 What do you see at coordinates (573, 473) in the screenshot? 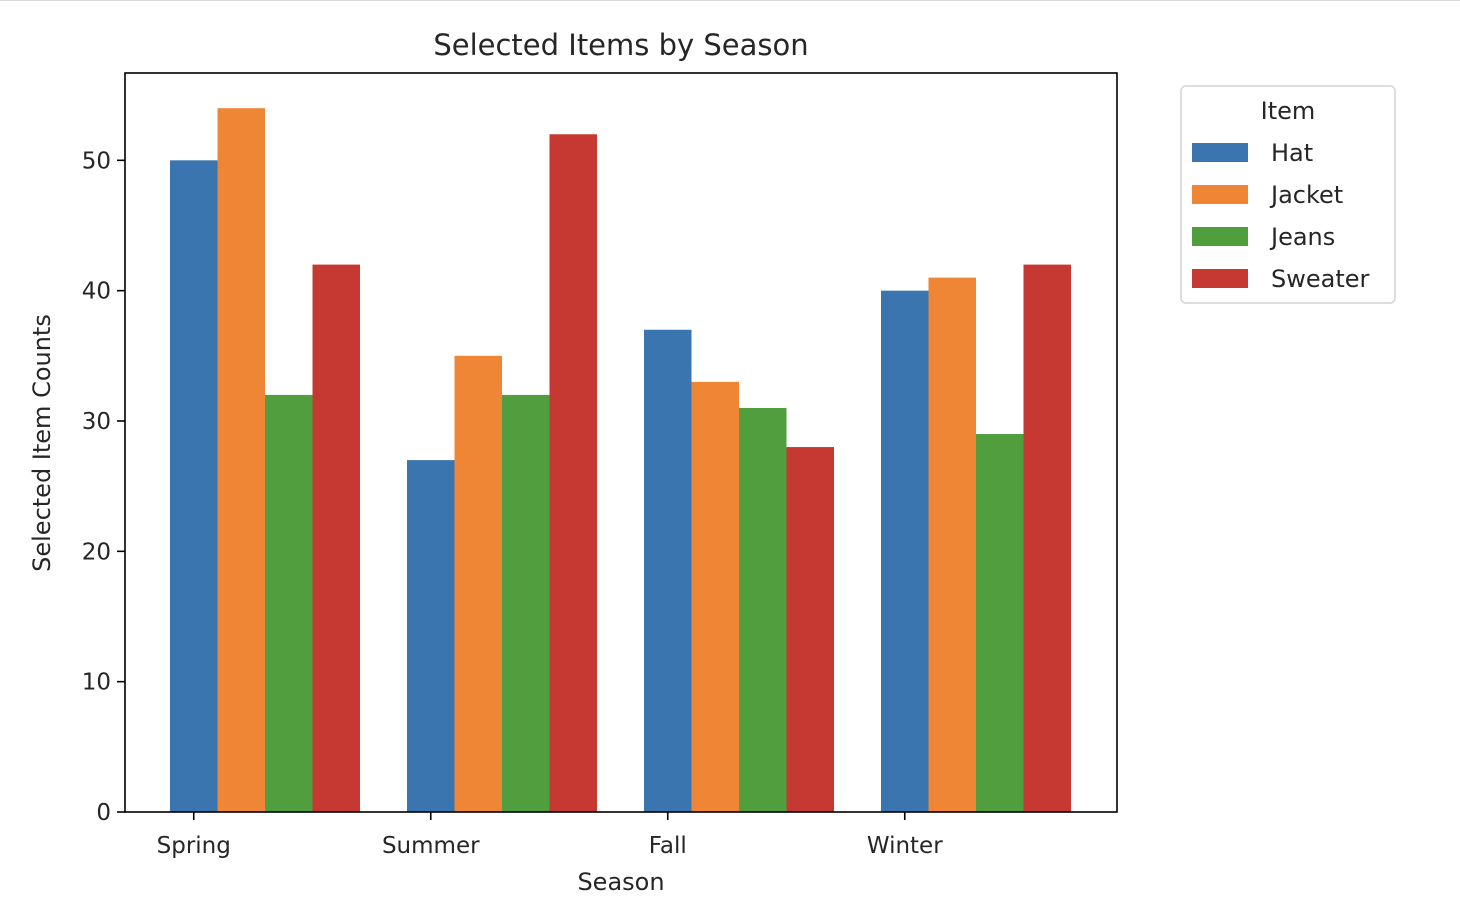
I see `bar-sweater-summer` at bounding box center [573, 473].